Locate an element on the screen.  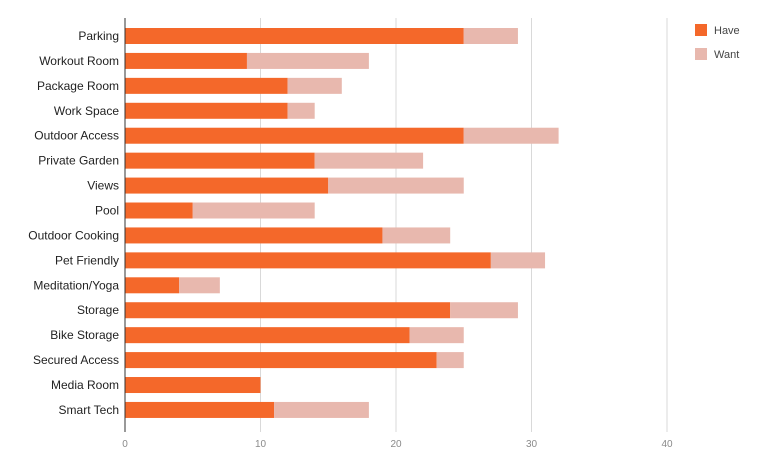
legend-swatch-want is located at coordinates (701, 54).